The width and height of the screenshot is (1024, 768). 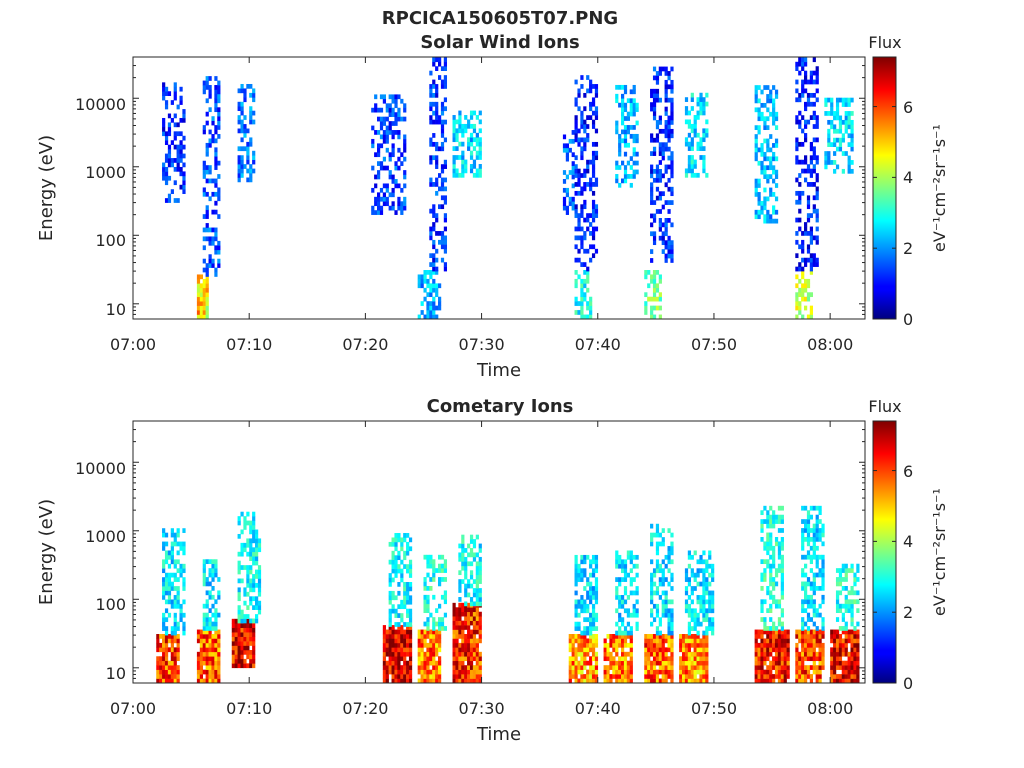 I want to click on flux-burst, so click(x=766, y=154).